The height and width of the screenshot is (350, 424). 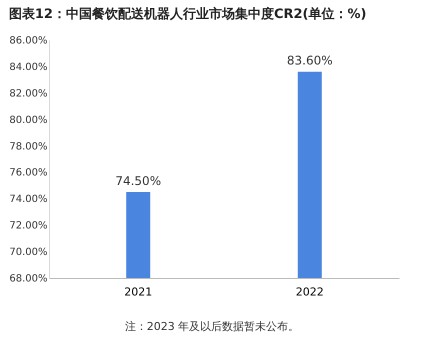 I want to click on data-label: 83.60%, so click(x=309, y=61).